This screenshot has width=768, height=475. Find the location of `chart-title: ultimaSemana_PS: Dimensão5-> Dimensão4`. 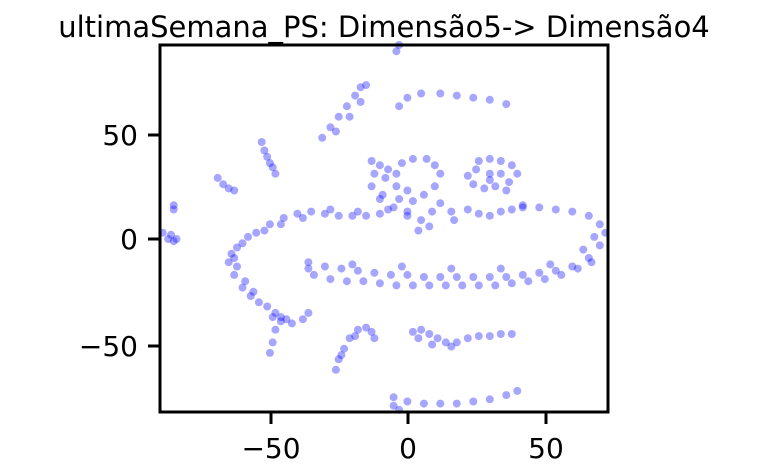

chart-title: ultimaSemana_PS: Dimensão5-> Dimensão4 is located at coordinates (384, 27).